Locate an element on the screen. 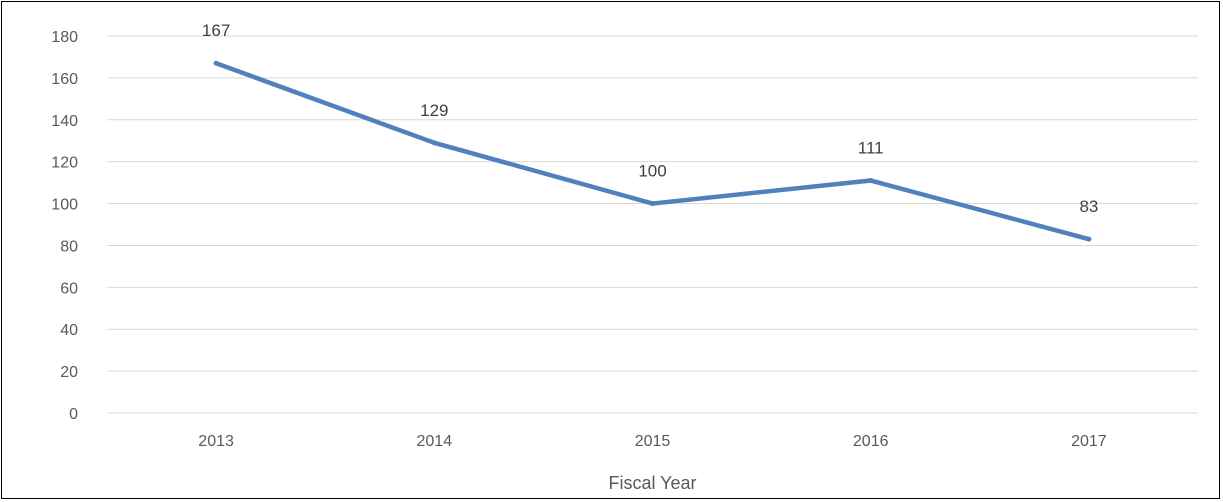 The width and height of the screenshot is (1223, 502). x-axis-tick-labels: 2013 2014 2015 2016 2017 is located at coordinates (652, 441).